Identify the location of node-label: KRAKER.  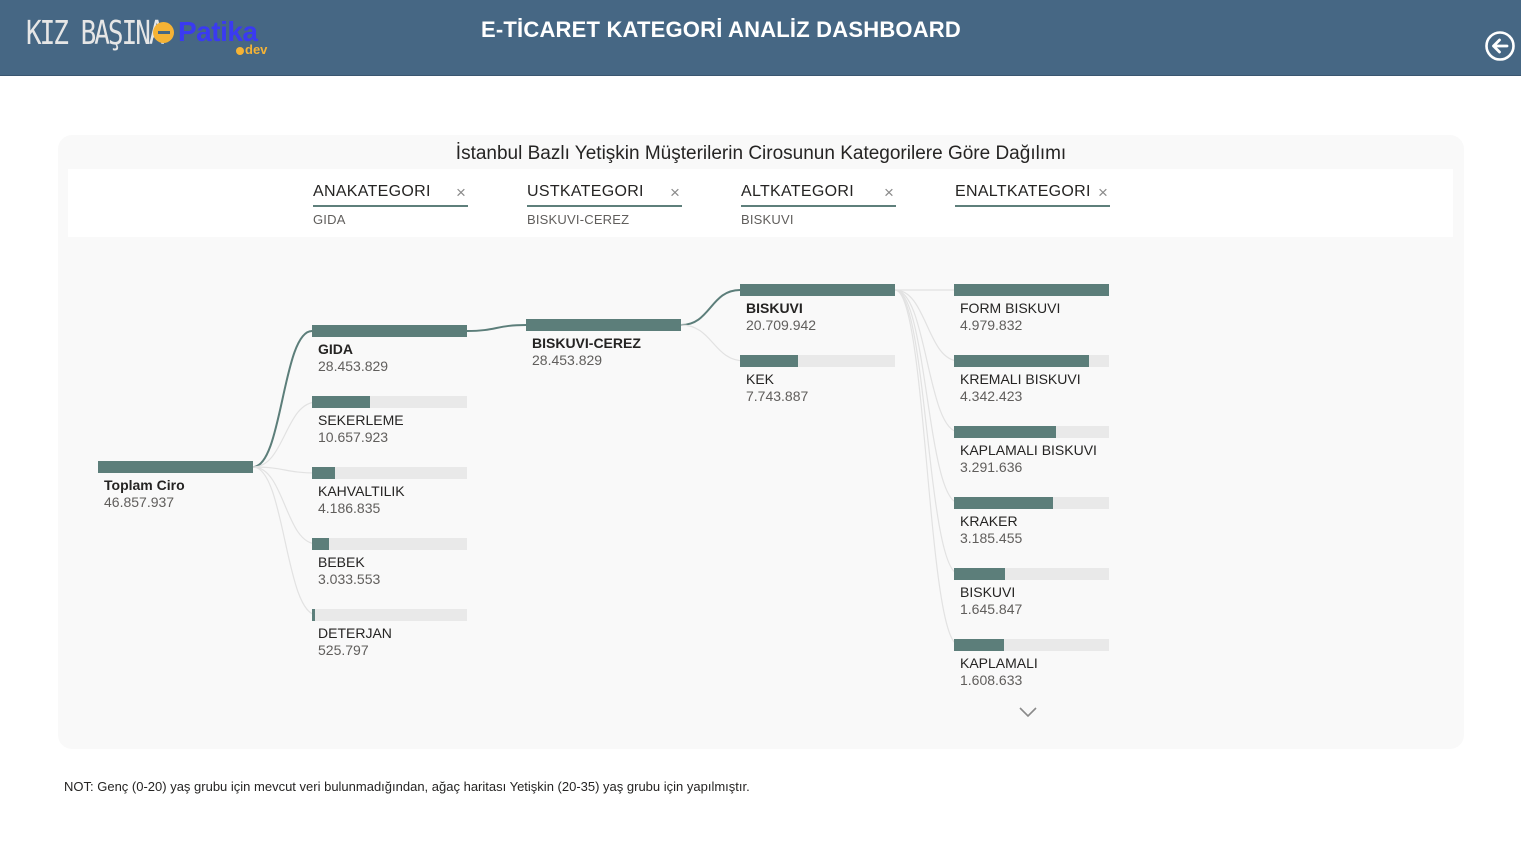
(989, 521).